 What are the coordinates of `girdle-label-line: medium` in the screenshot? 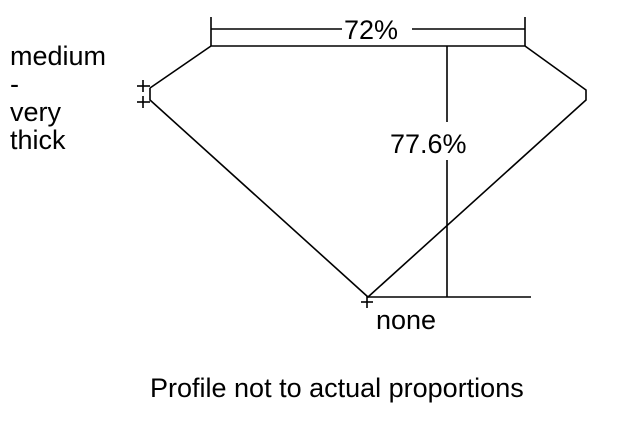 It's located at (58, 56).